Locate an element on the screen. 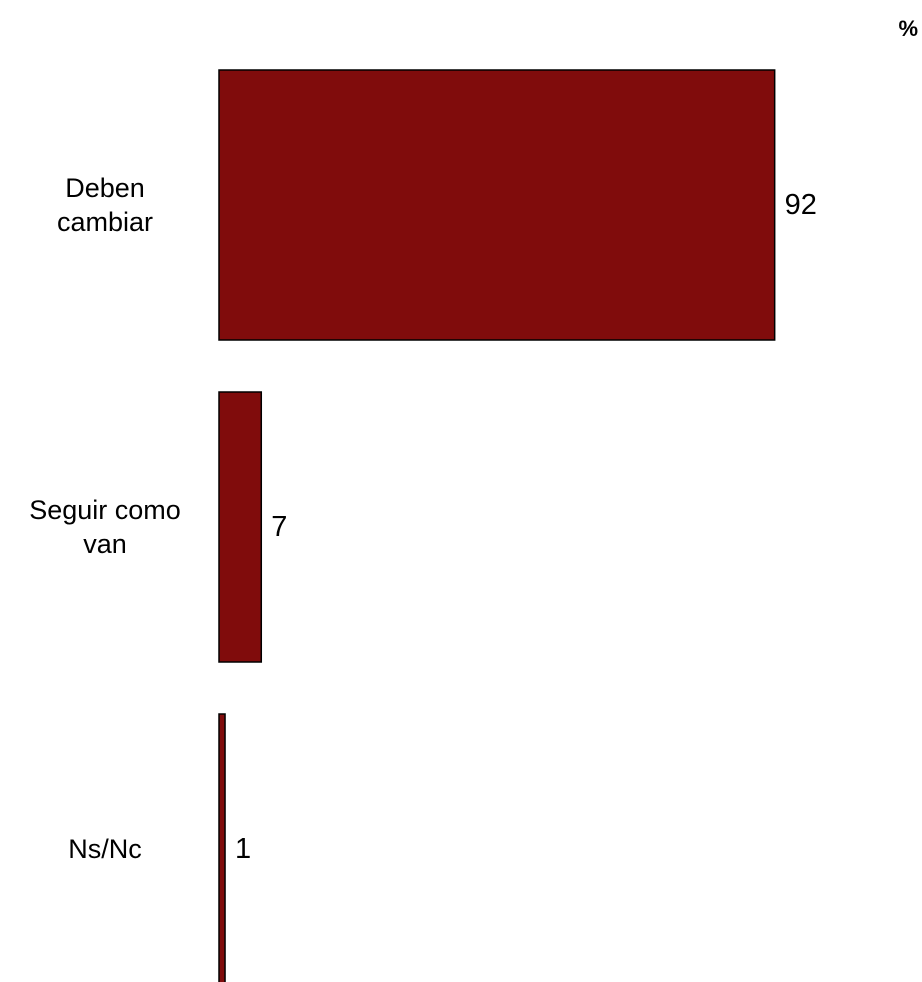 Image resolution: width=922 pixels, height=982 pixels. category-label-2: Ns/Nc is located at coordinates (105, 849).